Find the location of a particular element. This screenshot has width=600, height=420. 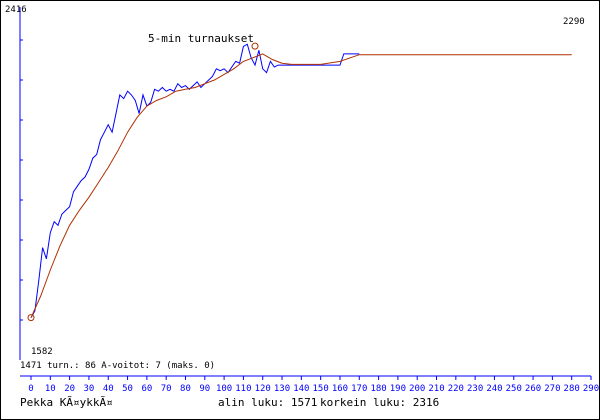

x-tick-label: 210 is located at coordinates (436, 389).